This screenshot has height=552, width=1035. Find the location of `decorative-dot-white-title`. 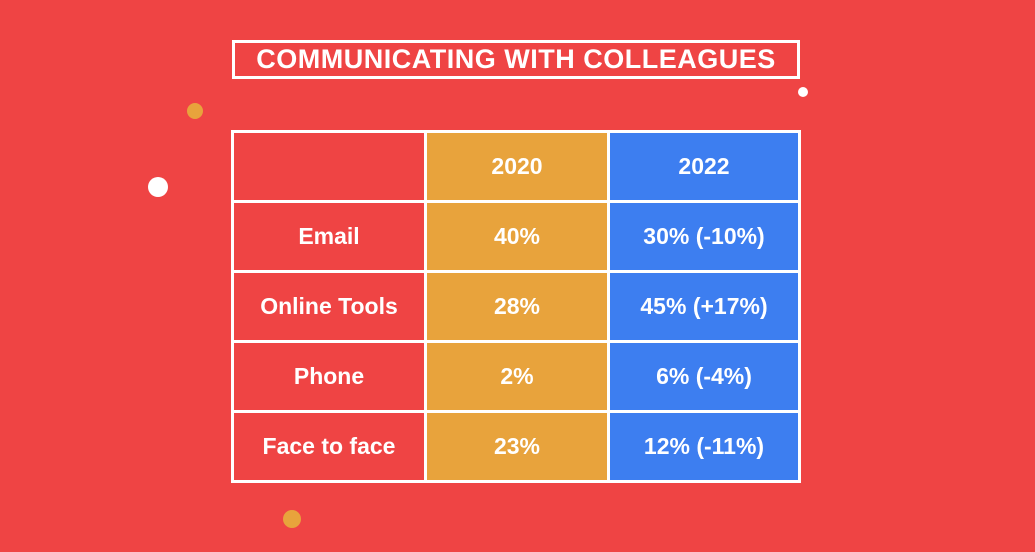

decorative-dot-white-title is located at coordinates (803, 92).